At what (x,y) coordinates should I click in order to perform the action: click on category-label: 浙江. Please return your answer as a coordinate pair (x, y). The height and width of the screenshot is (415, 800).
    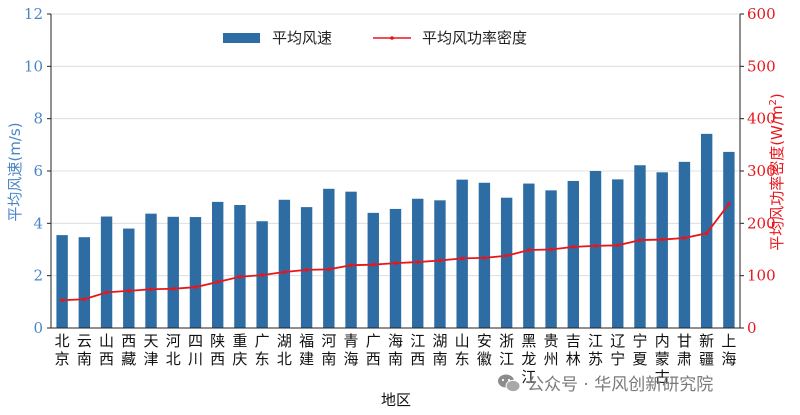
    Looking at the image, I should click on (506, 350).